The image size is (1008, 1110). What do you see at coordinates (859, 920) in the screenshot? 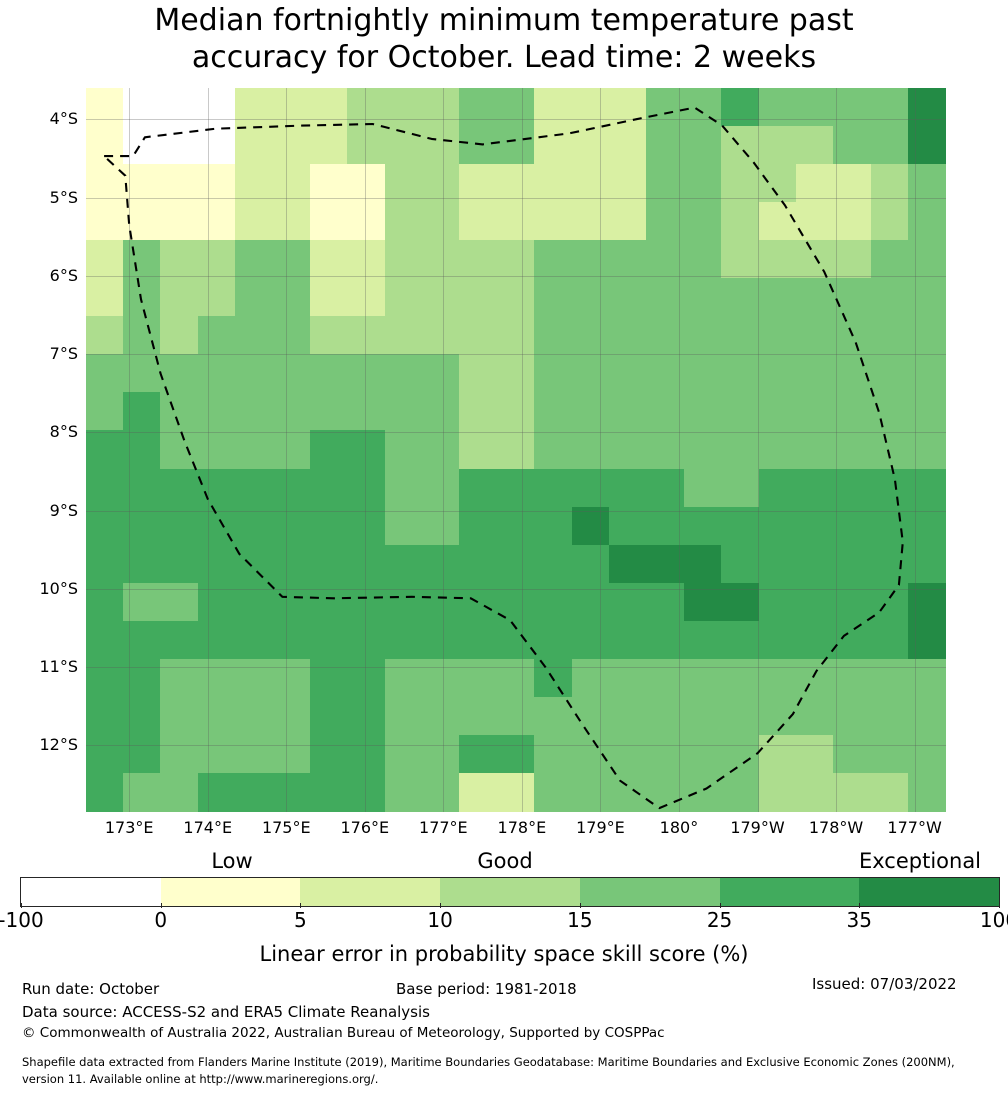
I see `colorbar-tick-label: 35` at bounding box center [859, 920].